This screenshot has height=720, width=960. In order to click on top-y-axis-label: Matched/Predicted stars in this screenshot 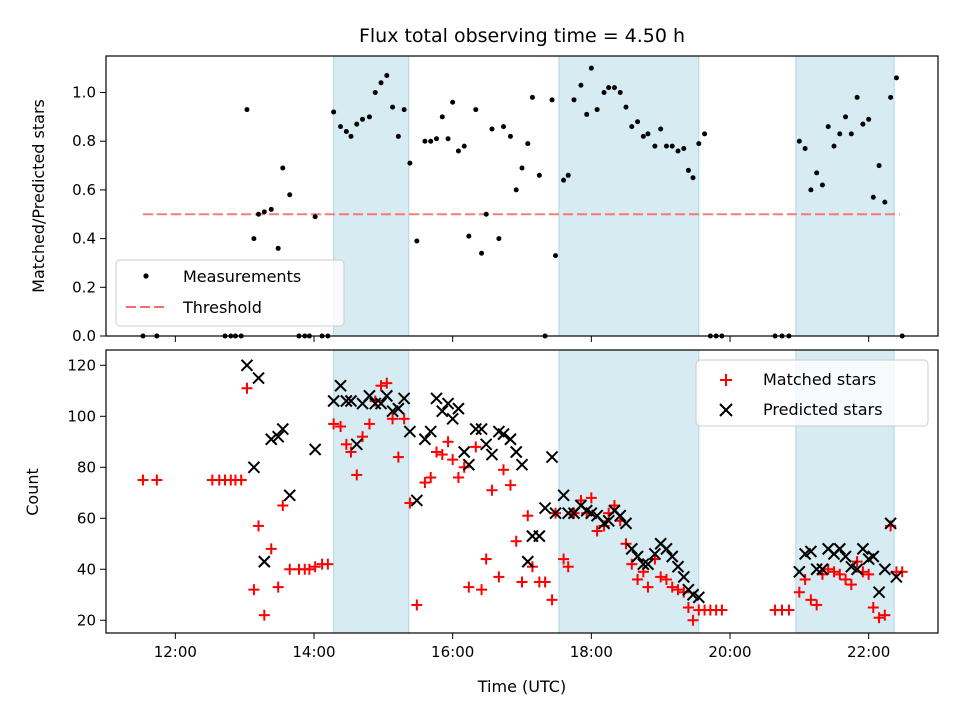, I will do `click(38, 196)`.